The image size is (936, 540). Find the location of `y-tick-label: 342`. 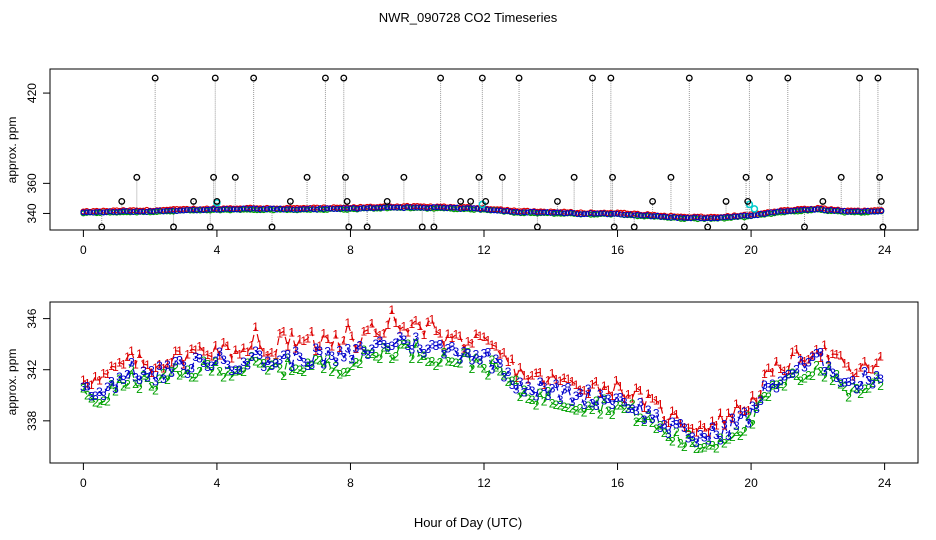

y-tick-label: 342 is located at coordinates (32, 369).